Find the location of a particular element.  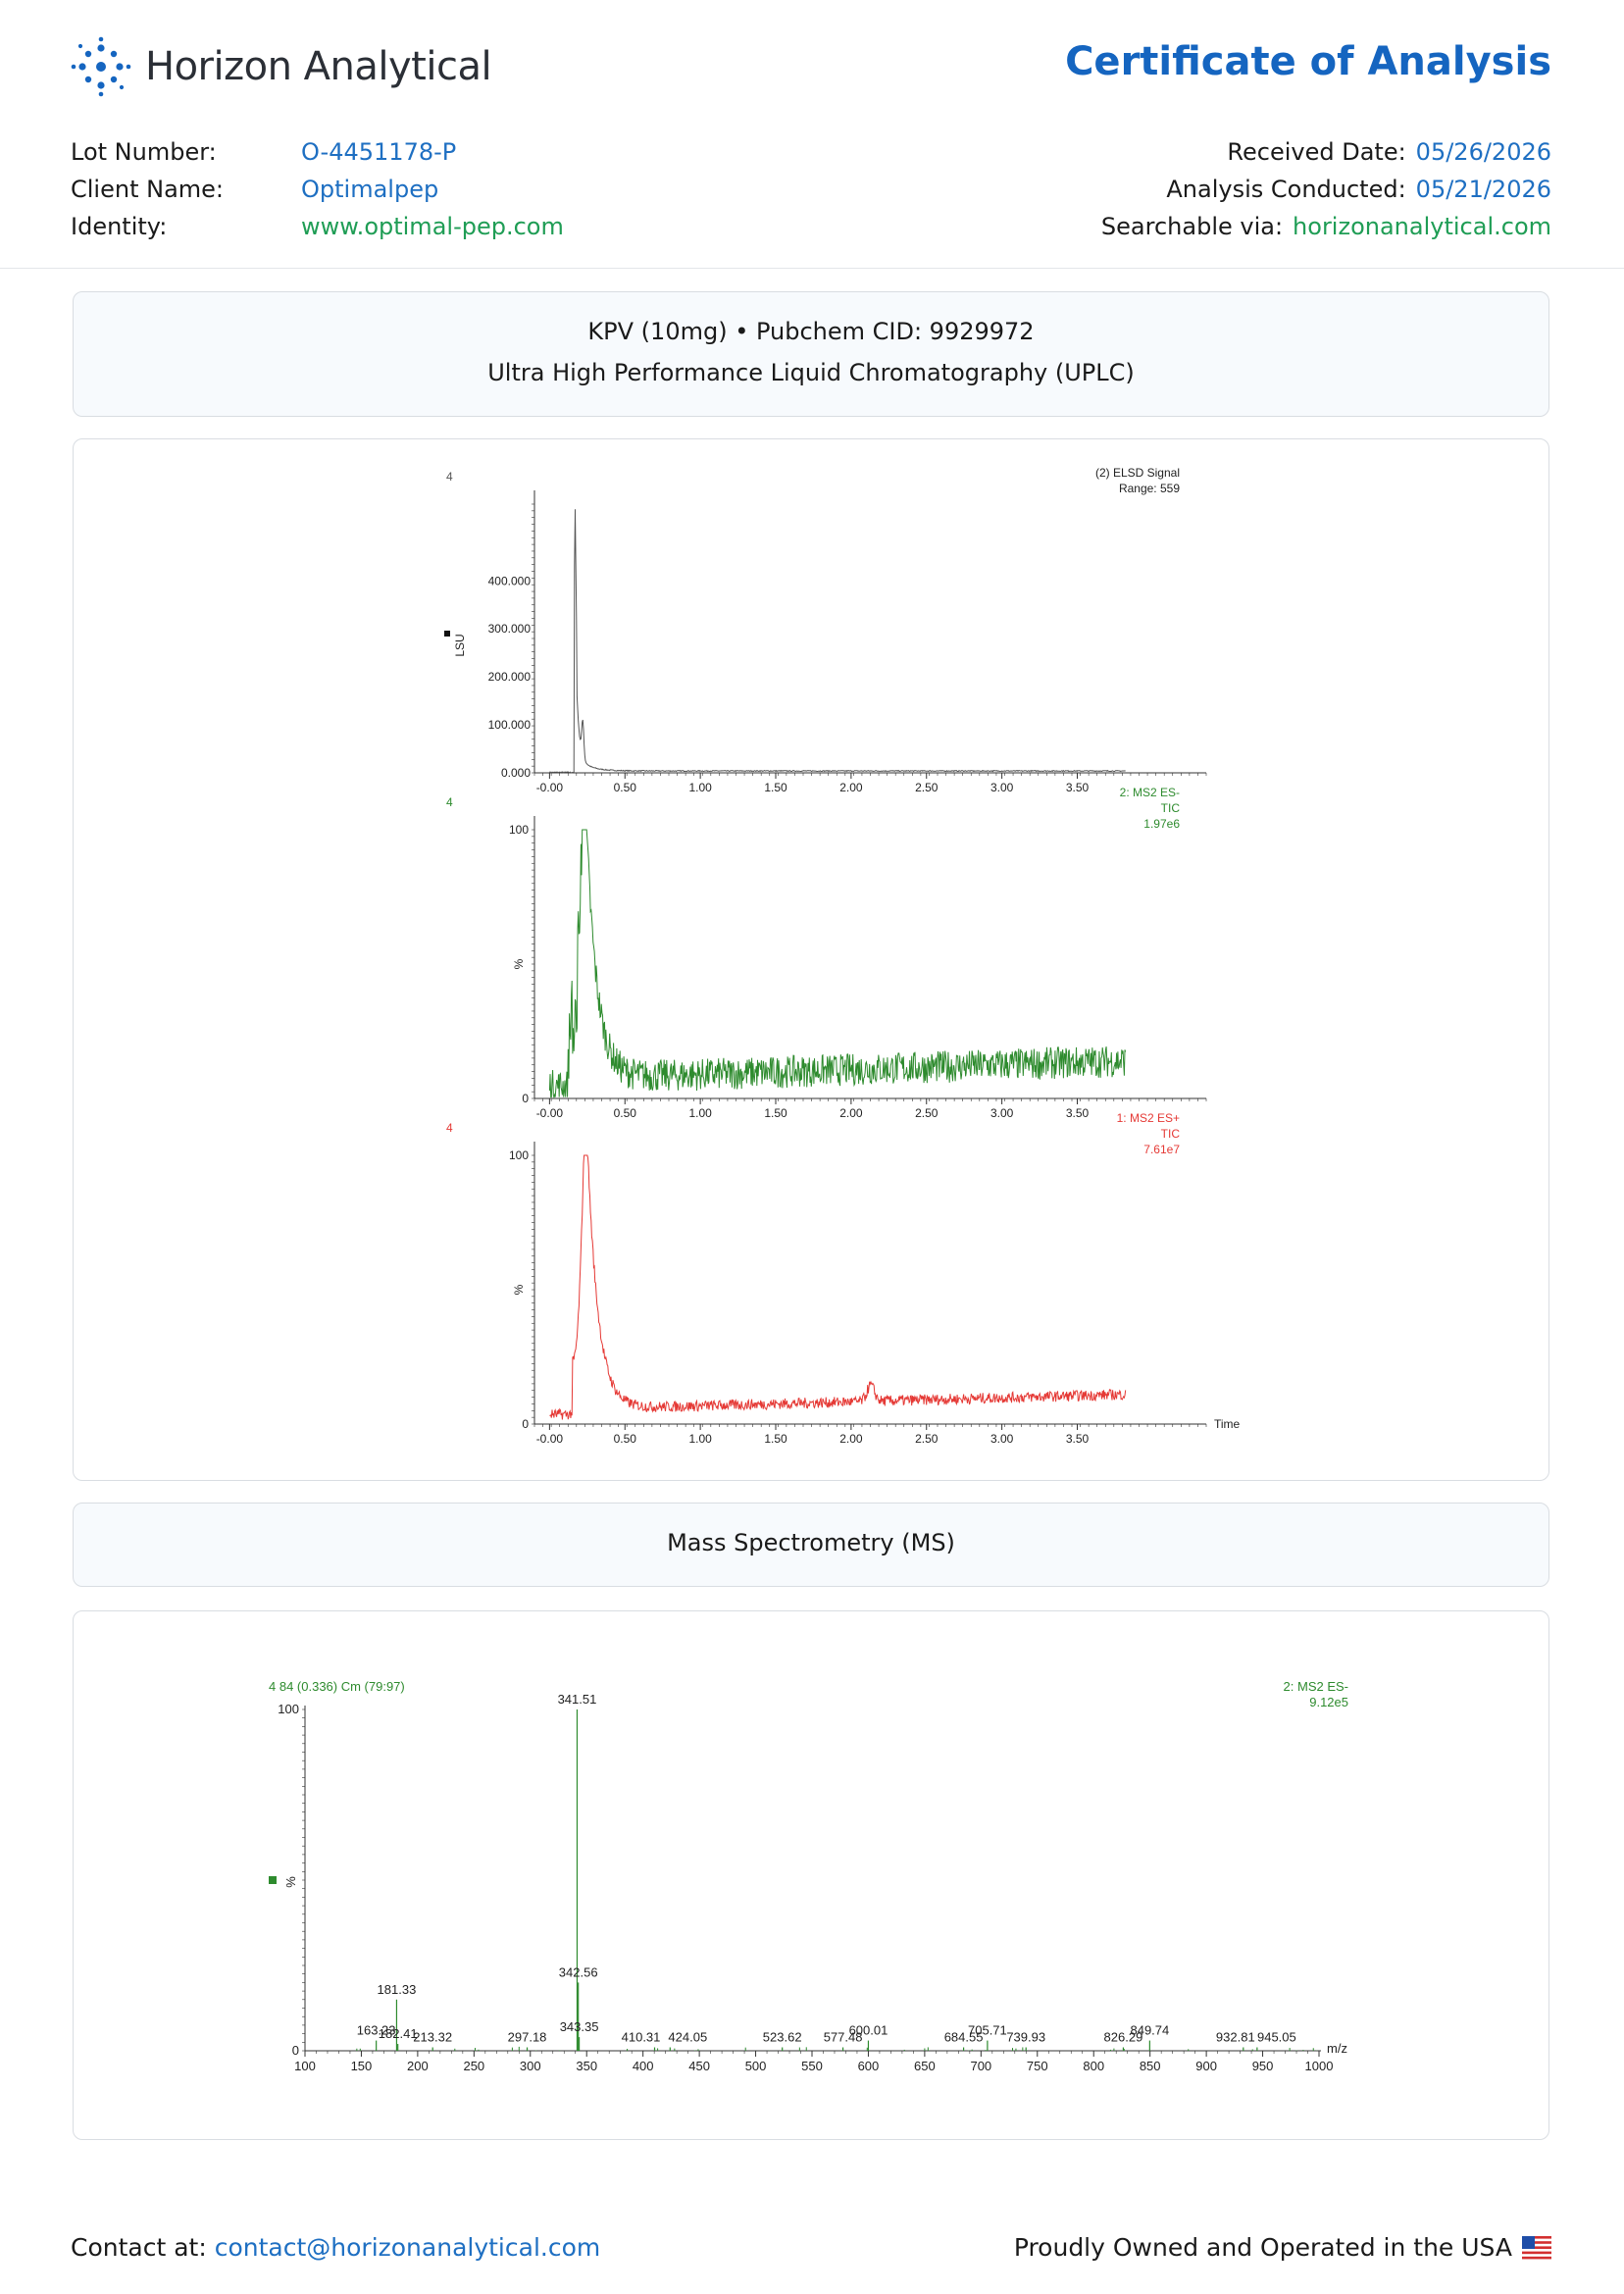

y-tick-label: 300.000 is located at coordinates (510, 629).